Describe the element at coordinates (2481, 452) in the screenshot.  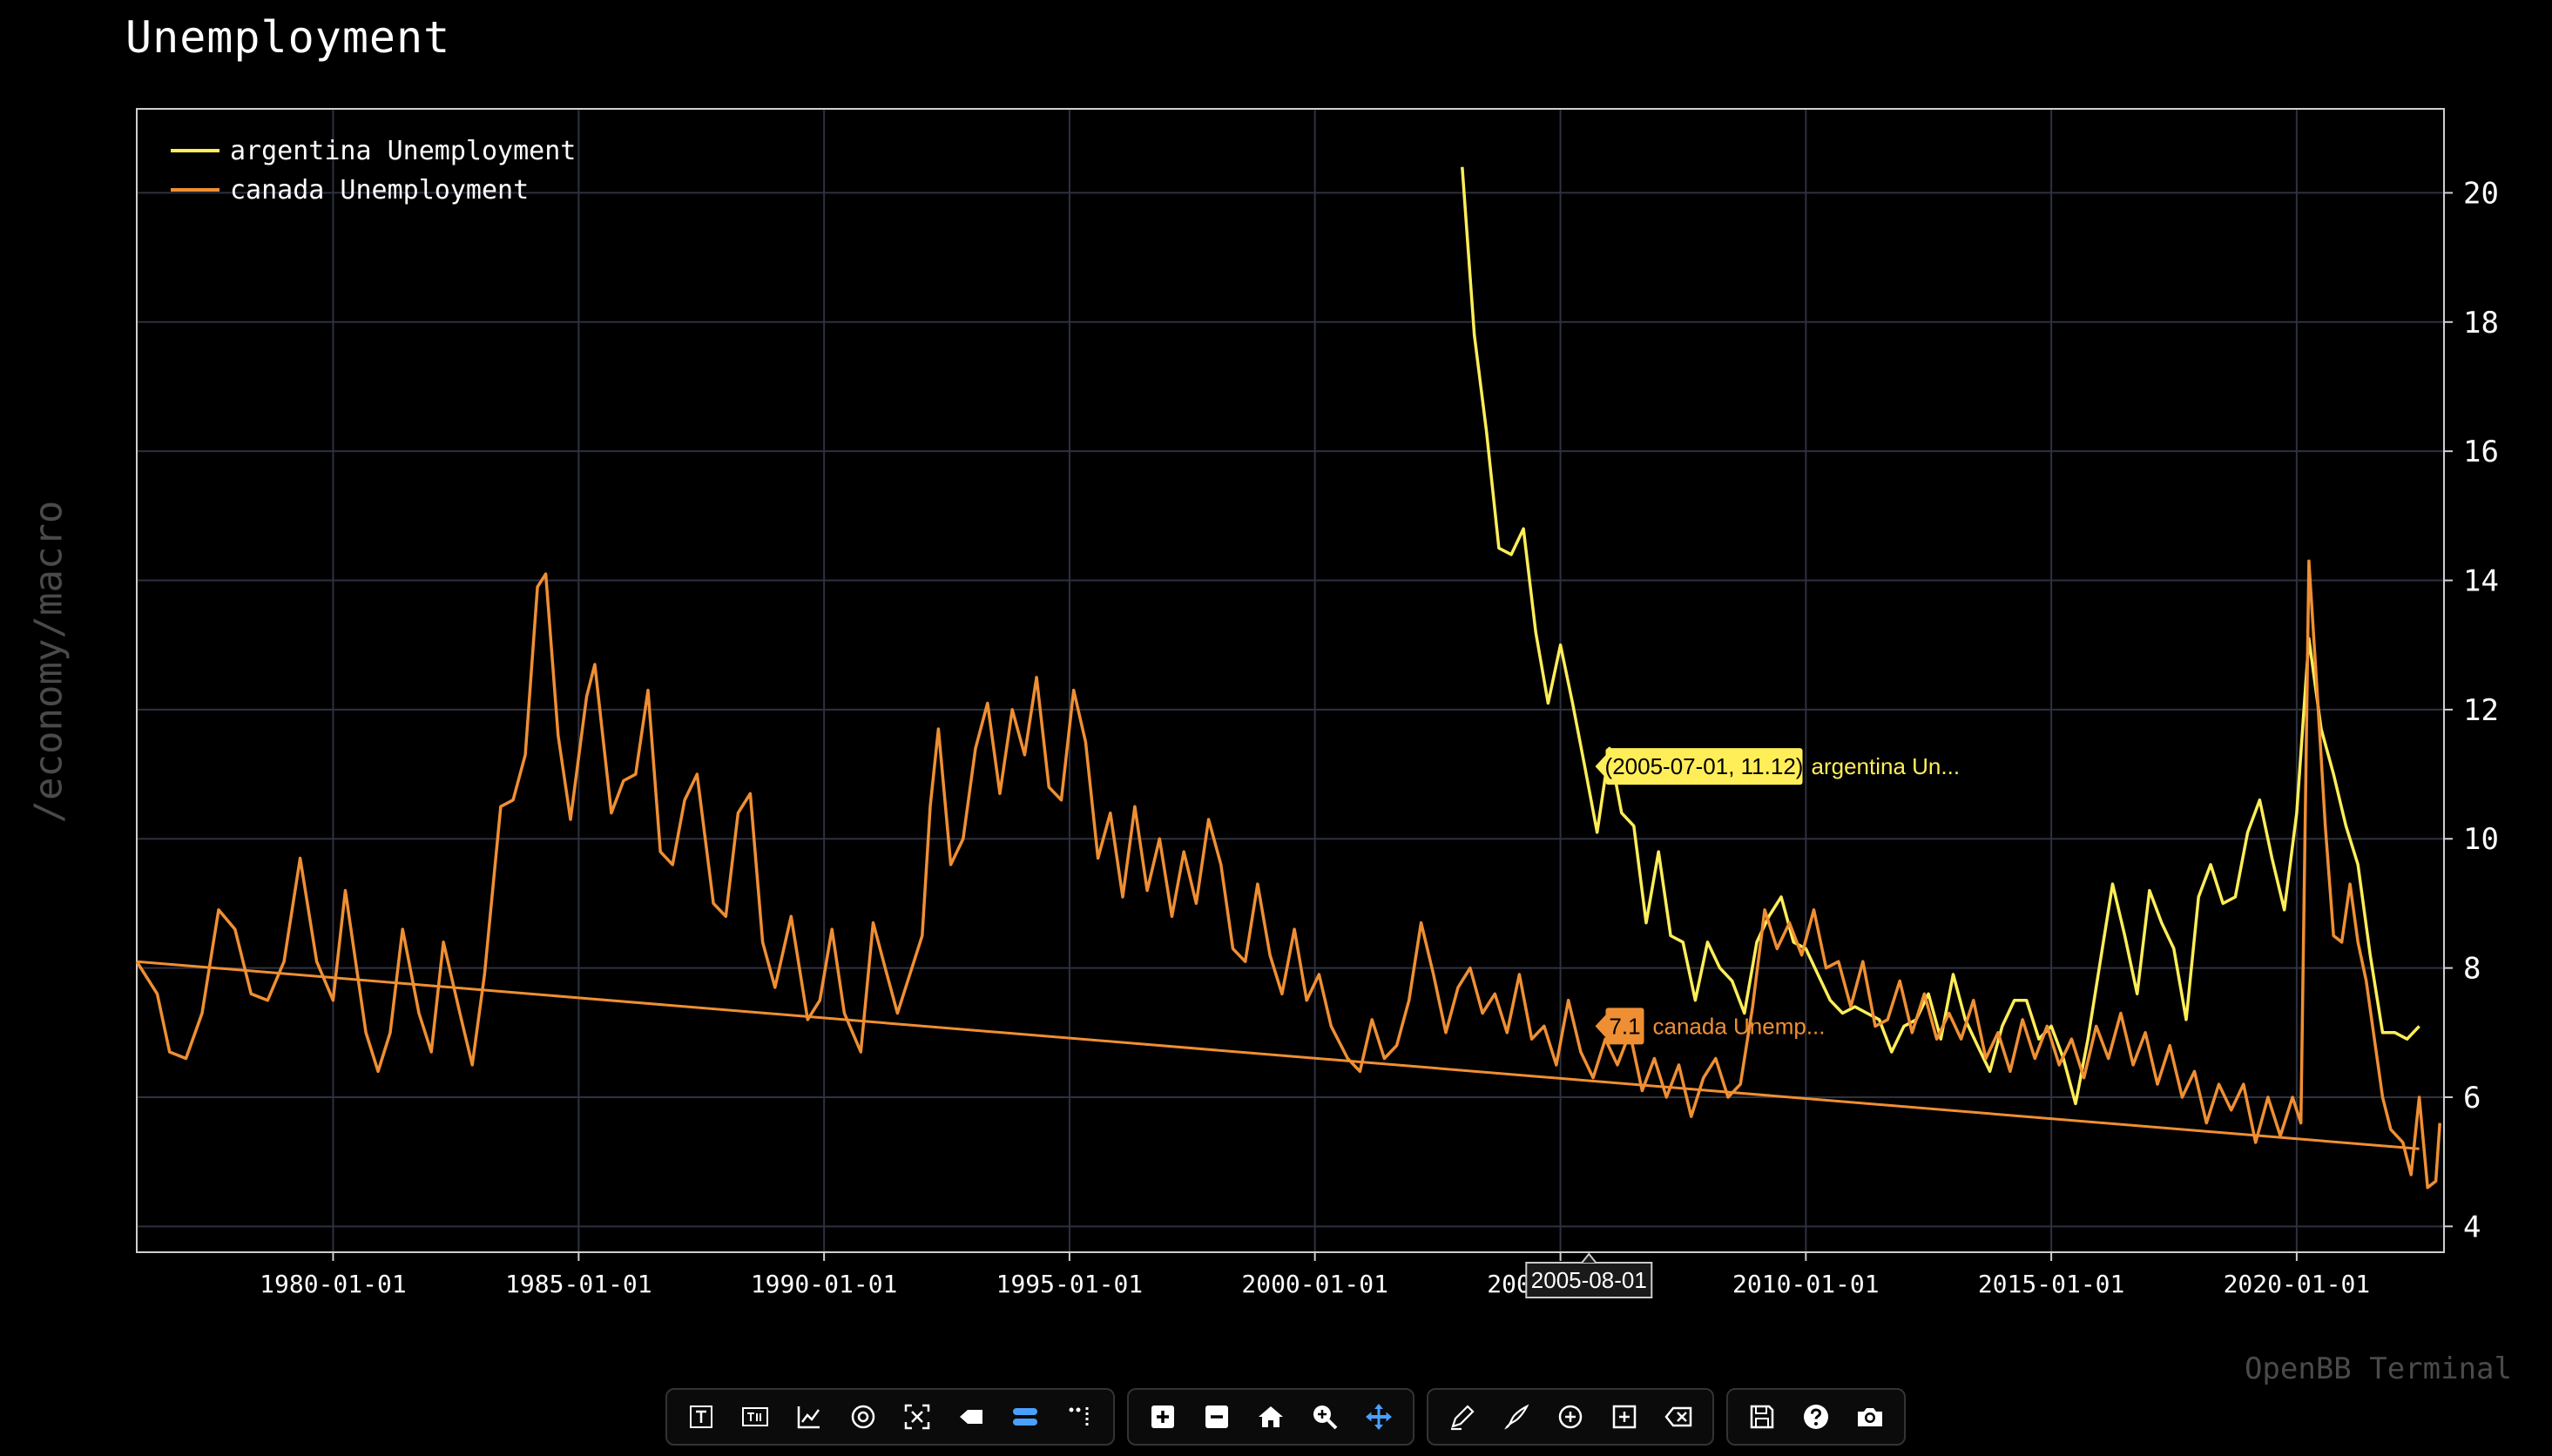
I see `y-tick-label: 16` at that location.